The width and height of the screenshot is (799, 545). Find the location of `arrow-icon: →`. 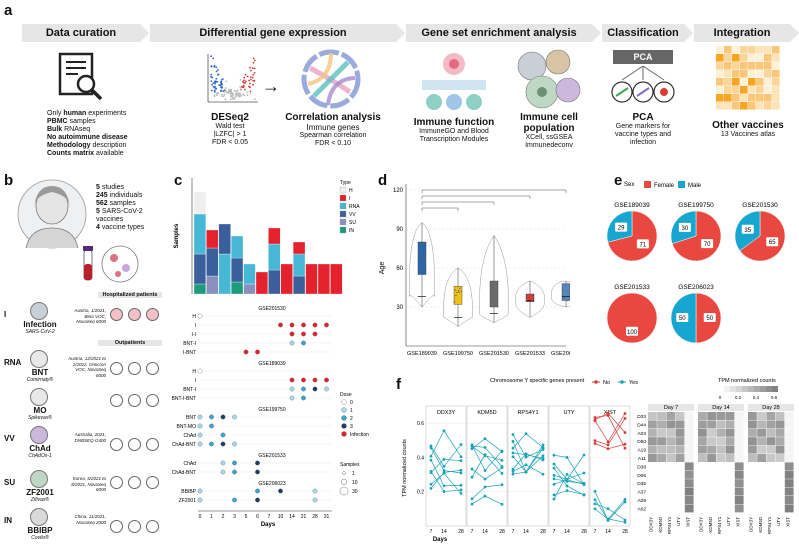

arrow-icon: → is located at coordinates (271, 86).